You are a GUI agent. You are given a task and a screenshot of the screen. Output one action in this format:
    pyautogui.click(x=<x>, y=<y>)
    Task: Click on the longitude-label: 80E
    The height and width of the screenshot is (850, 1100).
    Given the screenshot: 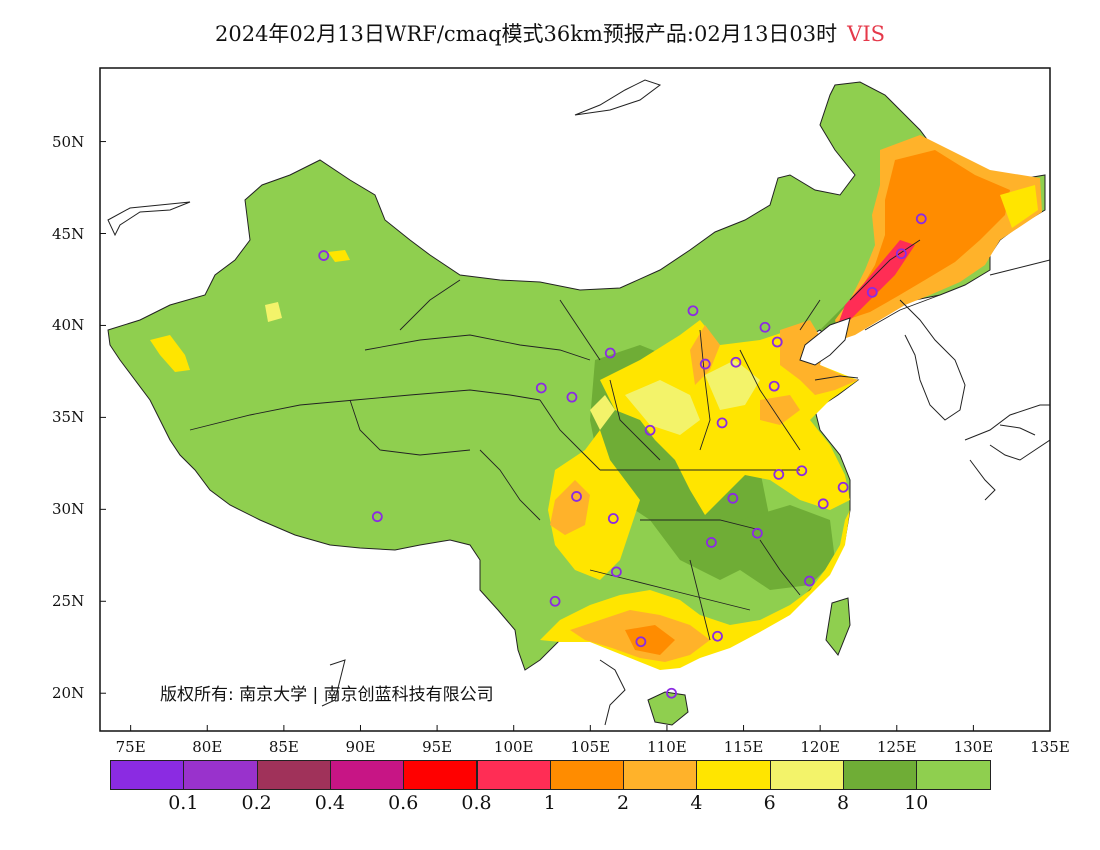 What is the action you would take?
    pyautogui.click(x=207, y=747)
    